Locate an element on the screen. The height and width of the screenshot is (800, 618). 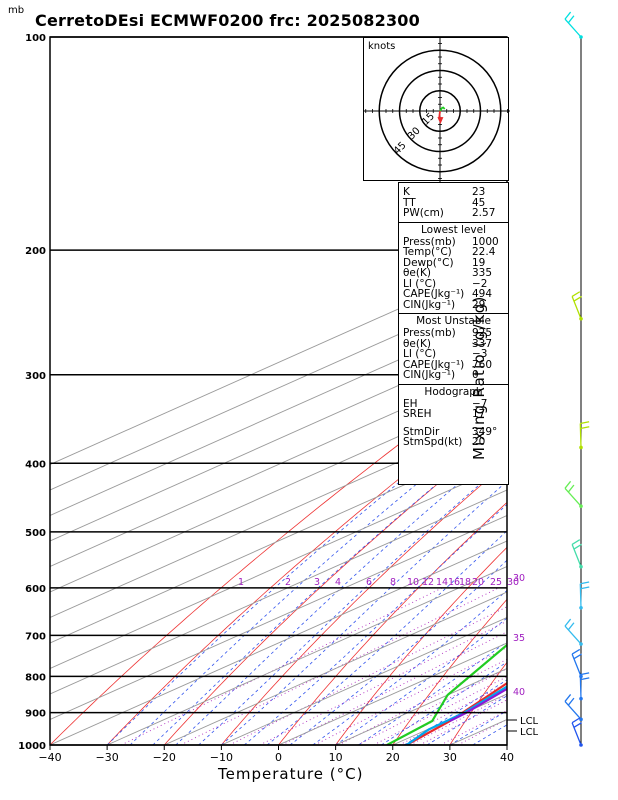
lowest-level-row: Dewp(°C) 19 is located at coordinates (453, 262).